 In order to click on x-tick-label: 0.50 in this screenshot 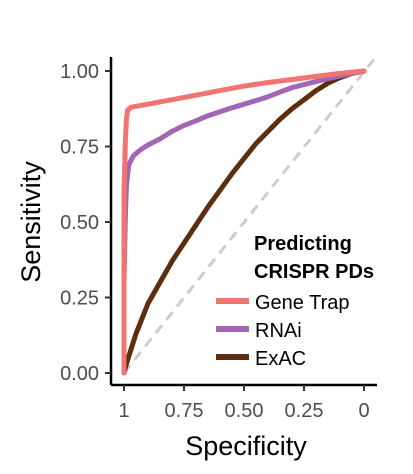, I will do `click(244, 411)`.